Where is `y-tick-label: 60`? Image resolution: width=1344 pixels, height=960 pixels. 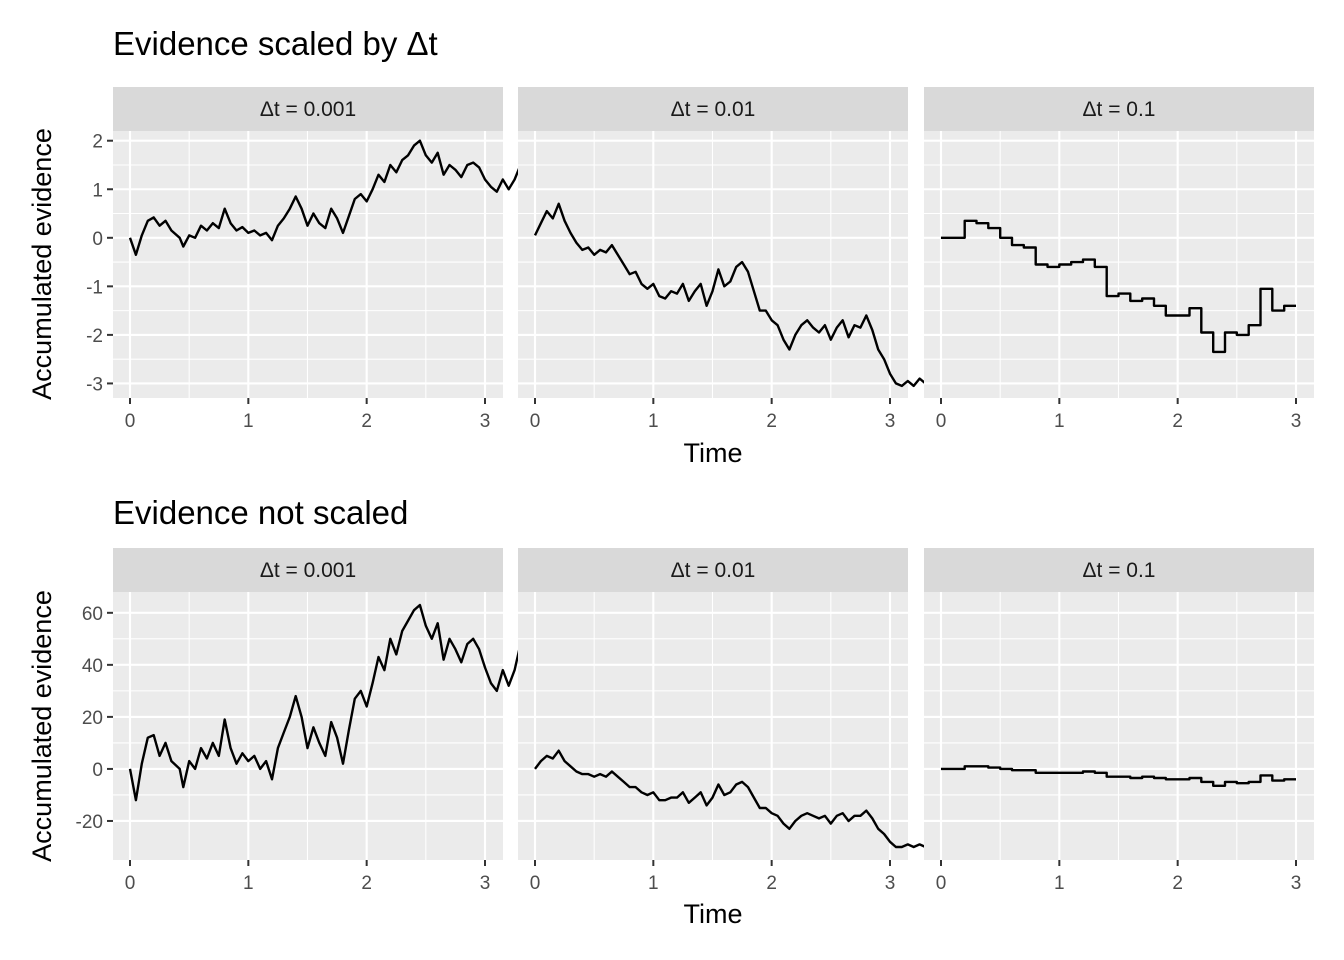 y-tick-label: 60 is located at coordinates (92, 614).